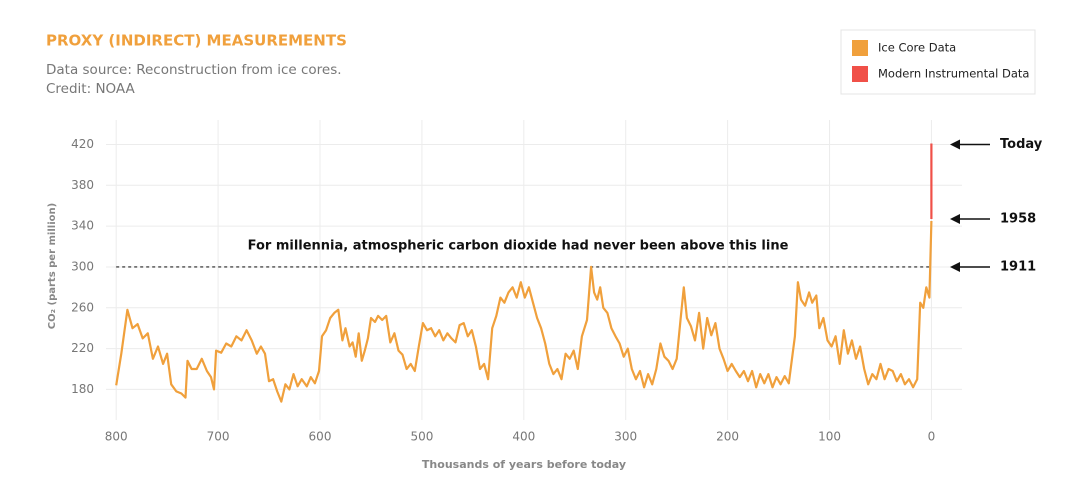  Describe the element at coordinates (421, 437) in the screenshot. I see `x-tick-label: 500` at that location.